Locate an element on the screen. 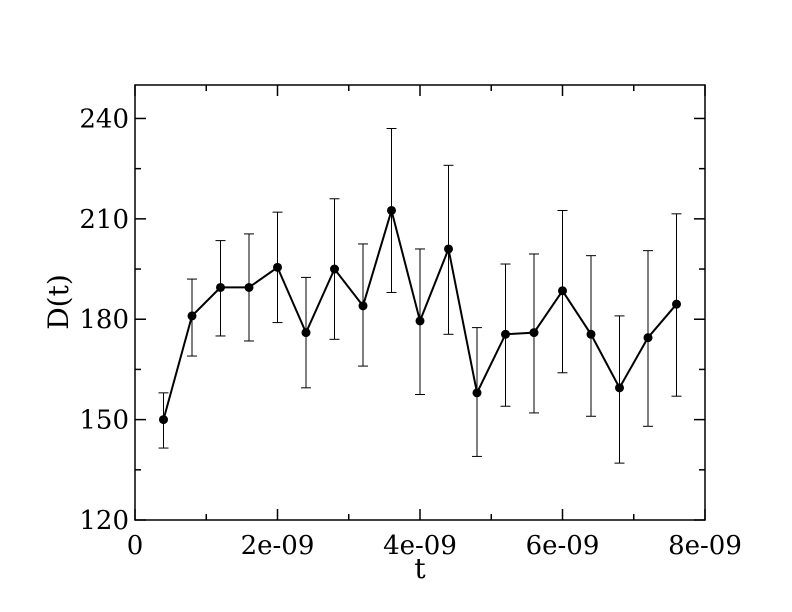  x-tick-label: 0 is located at coordinates (135, 546).